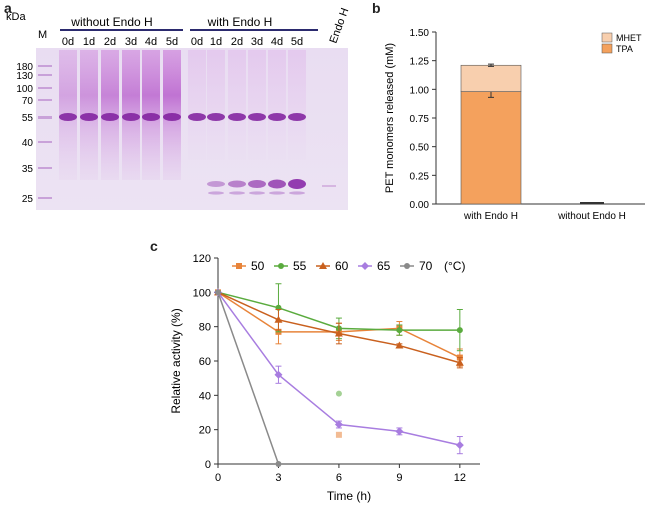 The height and width of the screenshot is (505, 650). Describe the element at coordinates (300, 266) in the screenshot. I see `c-legend-label: 55` at that location.